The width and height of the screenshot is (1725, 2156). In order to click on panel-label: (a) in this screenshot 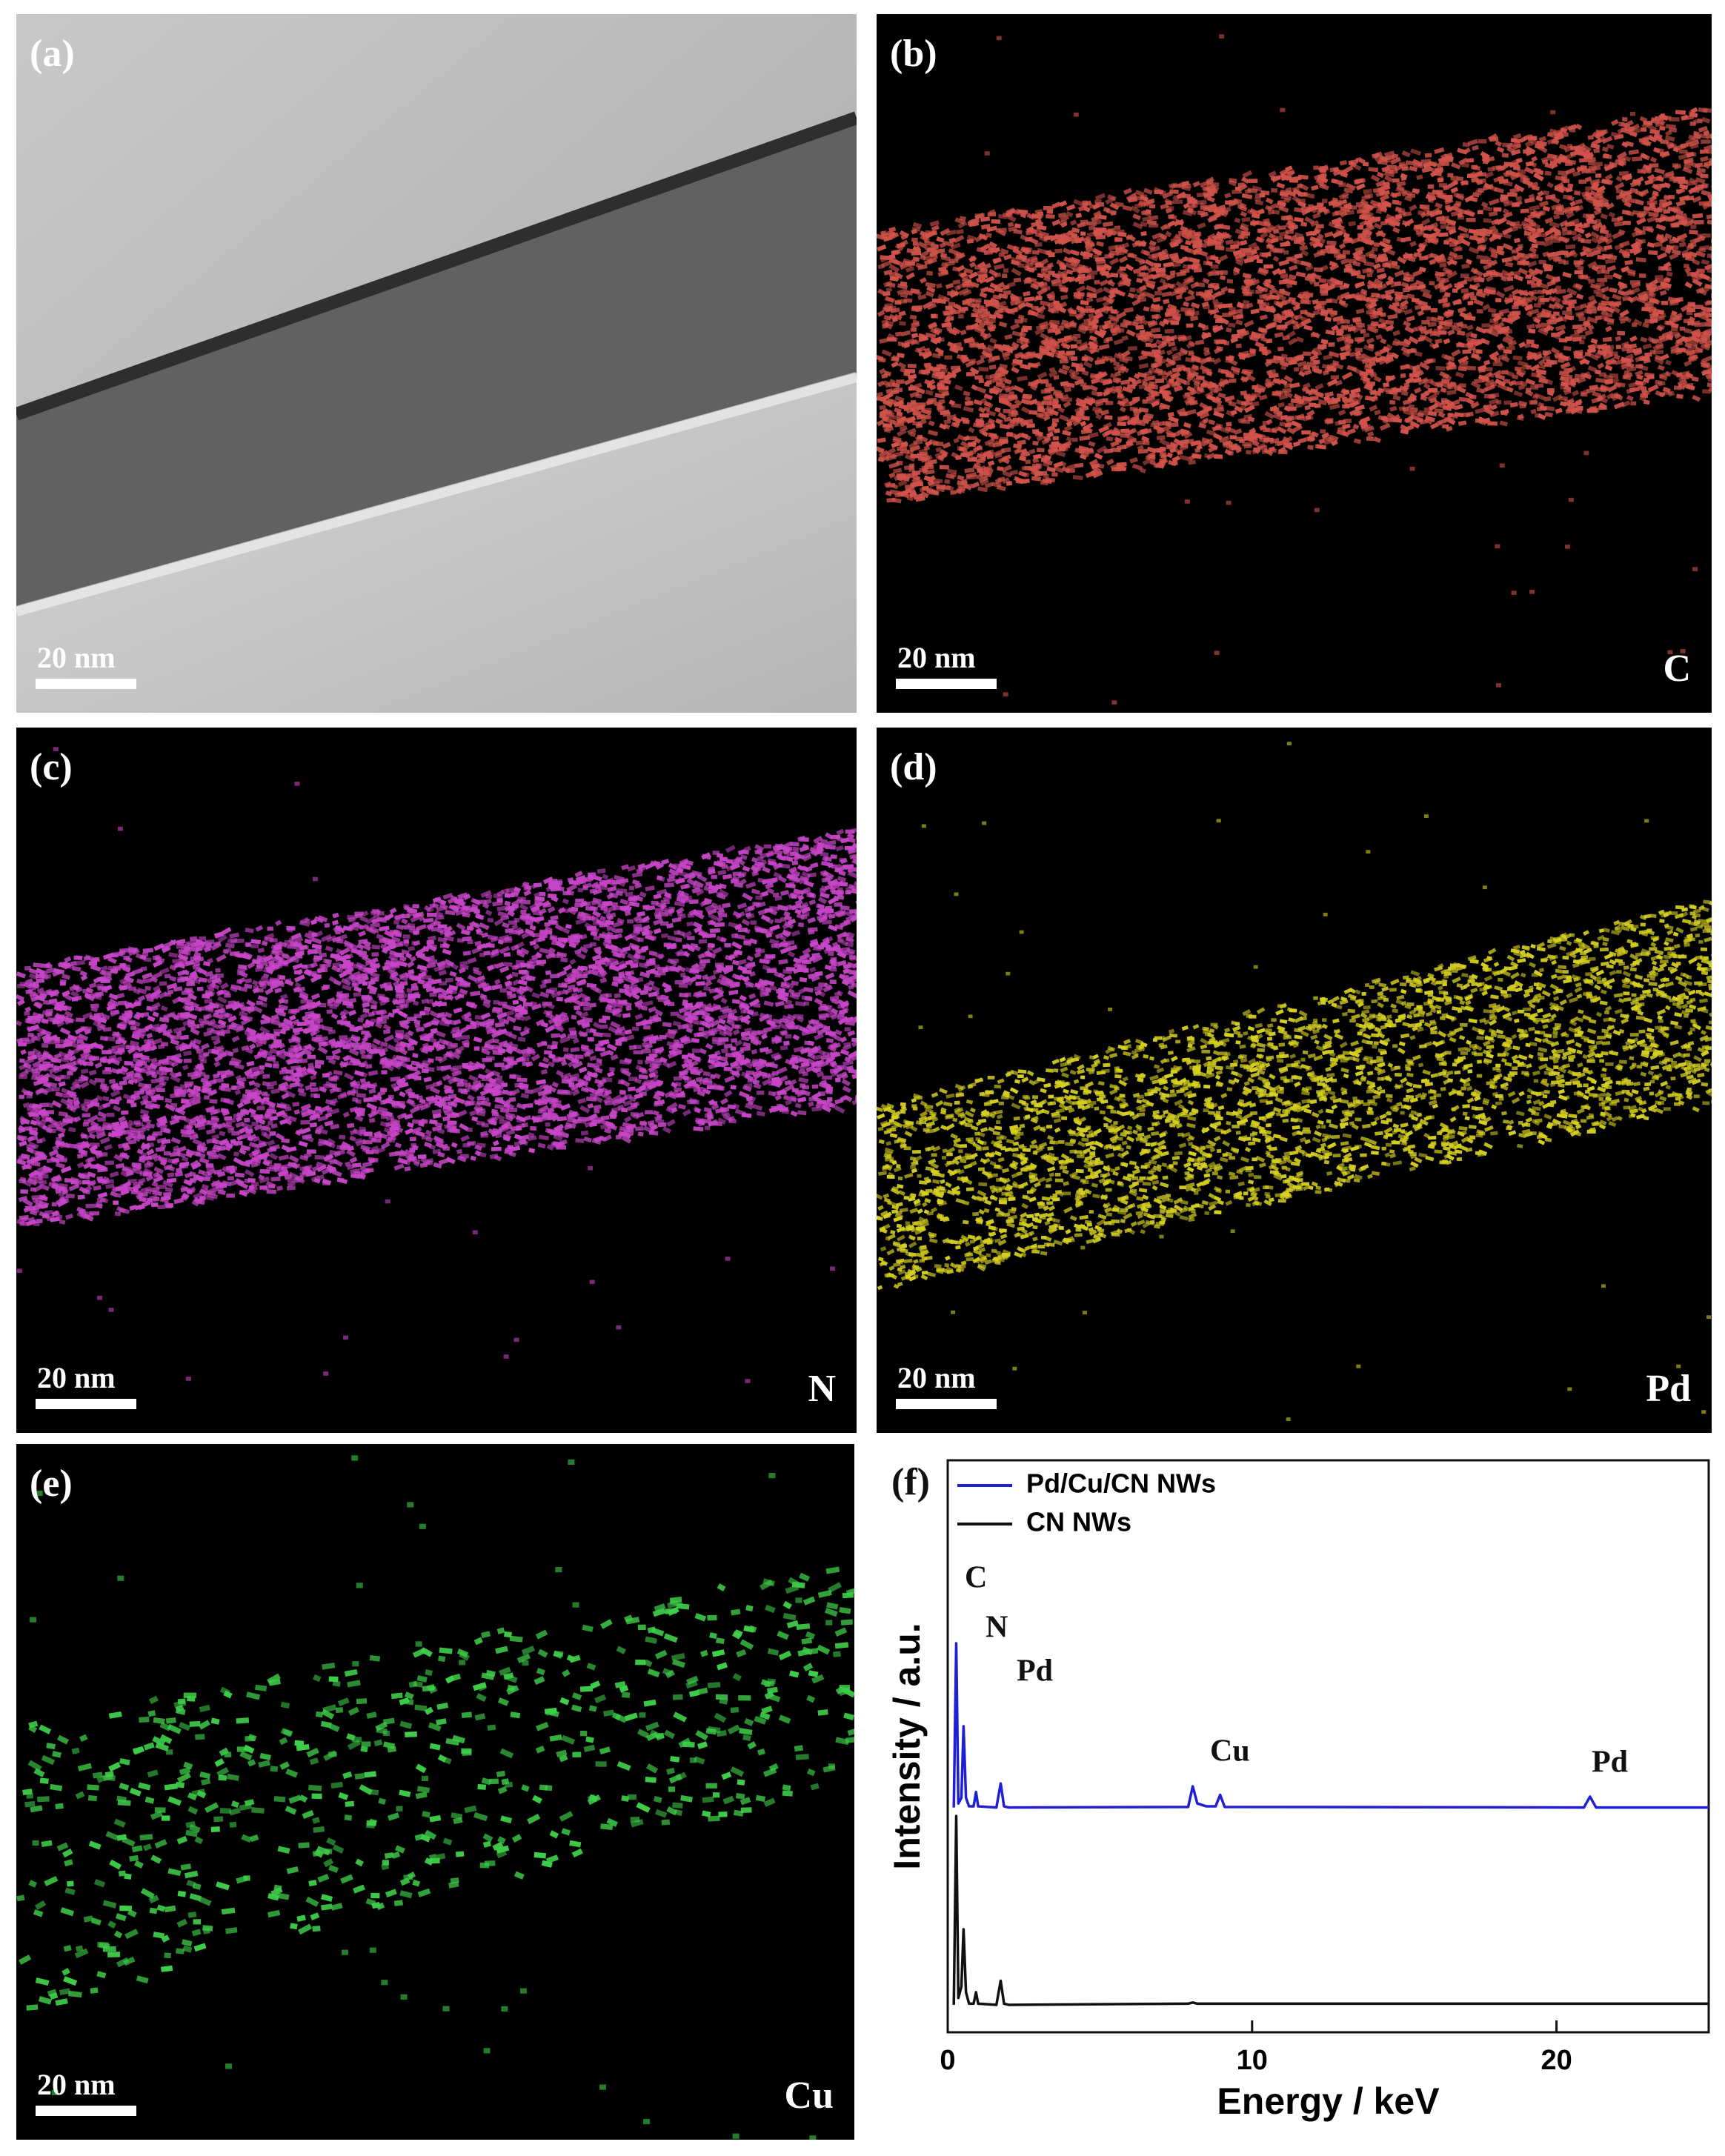, I will do `click(53, 54)`.